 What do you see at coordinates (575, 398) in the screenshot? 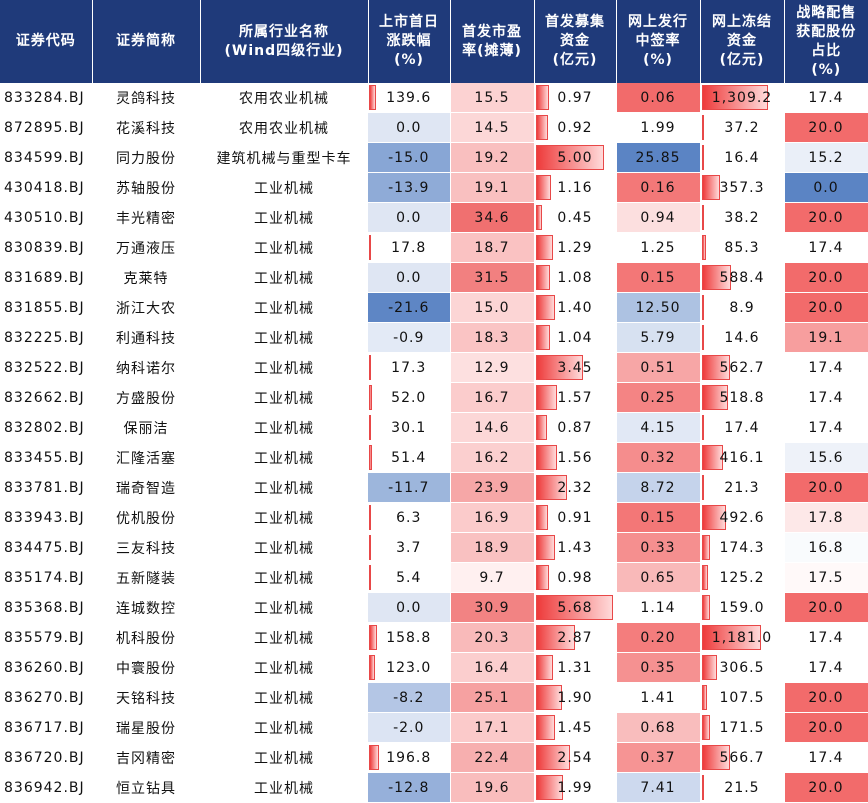
I see `cell-raised-value: 1.57` at bounding box center [575, 398].